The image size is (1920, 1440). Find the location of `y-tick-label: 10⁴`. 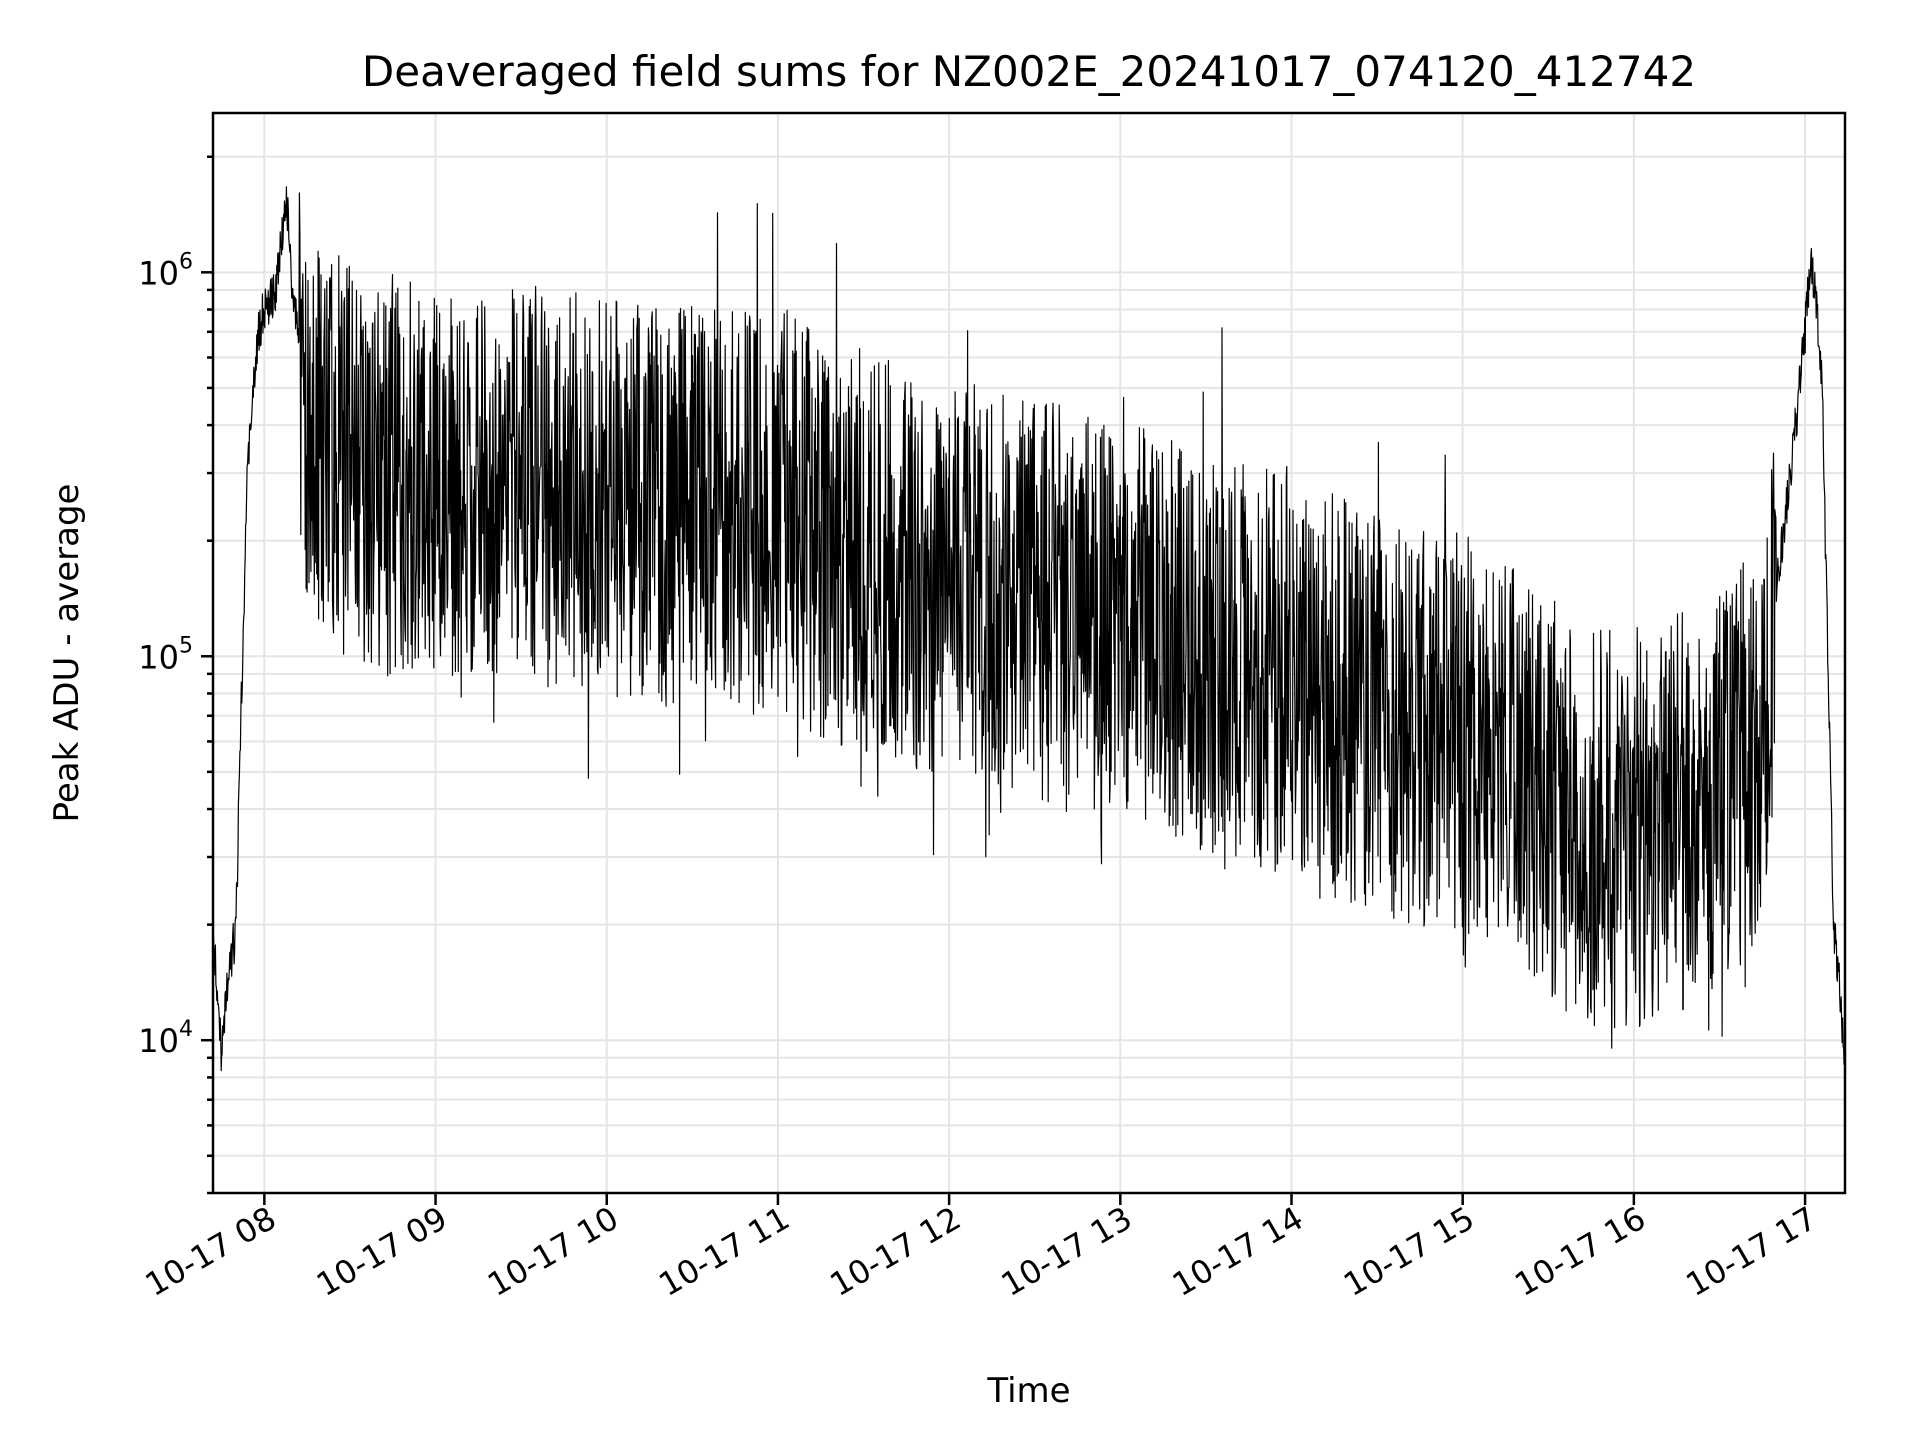

y-tick-label: 10⁴ is located at coordinates (165, 1038).